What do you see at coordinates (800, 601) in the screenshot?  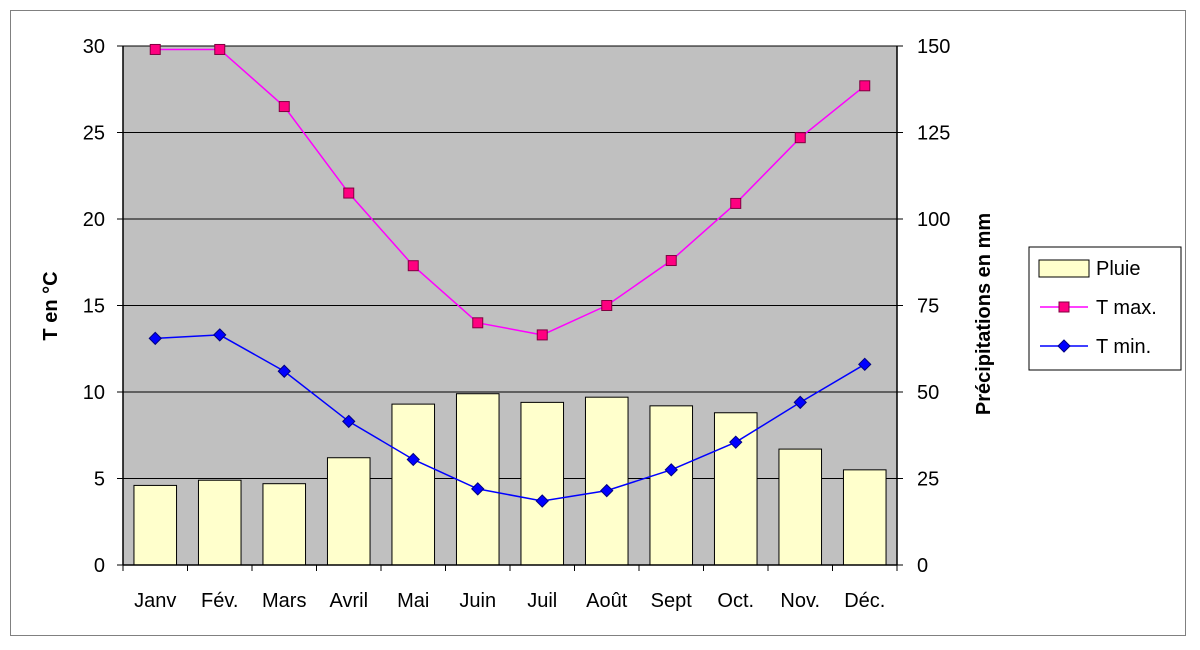 I see `x-tick-label: Nov.` at bounding box center [800, 601].